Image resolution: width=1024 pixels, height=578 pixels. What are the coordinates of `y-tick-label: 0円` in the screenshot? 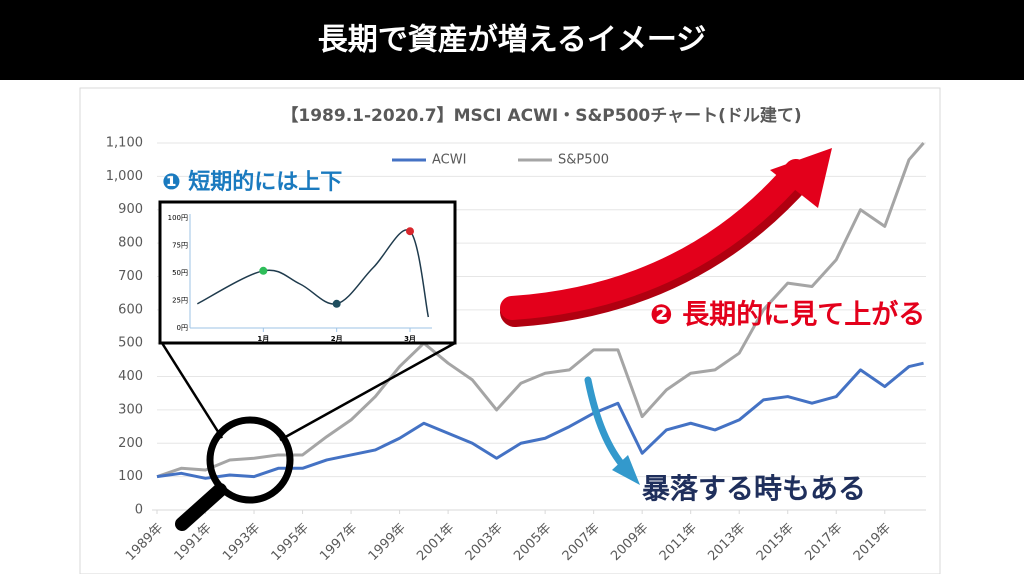 It's located at (182, 328).